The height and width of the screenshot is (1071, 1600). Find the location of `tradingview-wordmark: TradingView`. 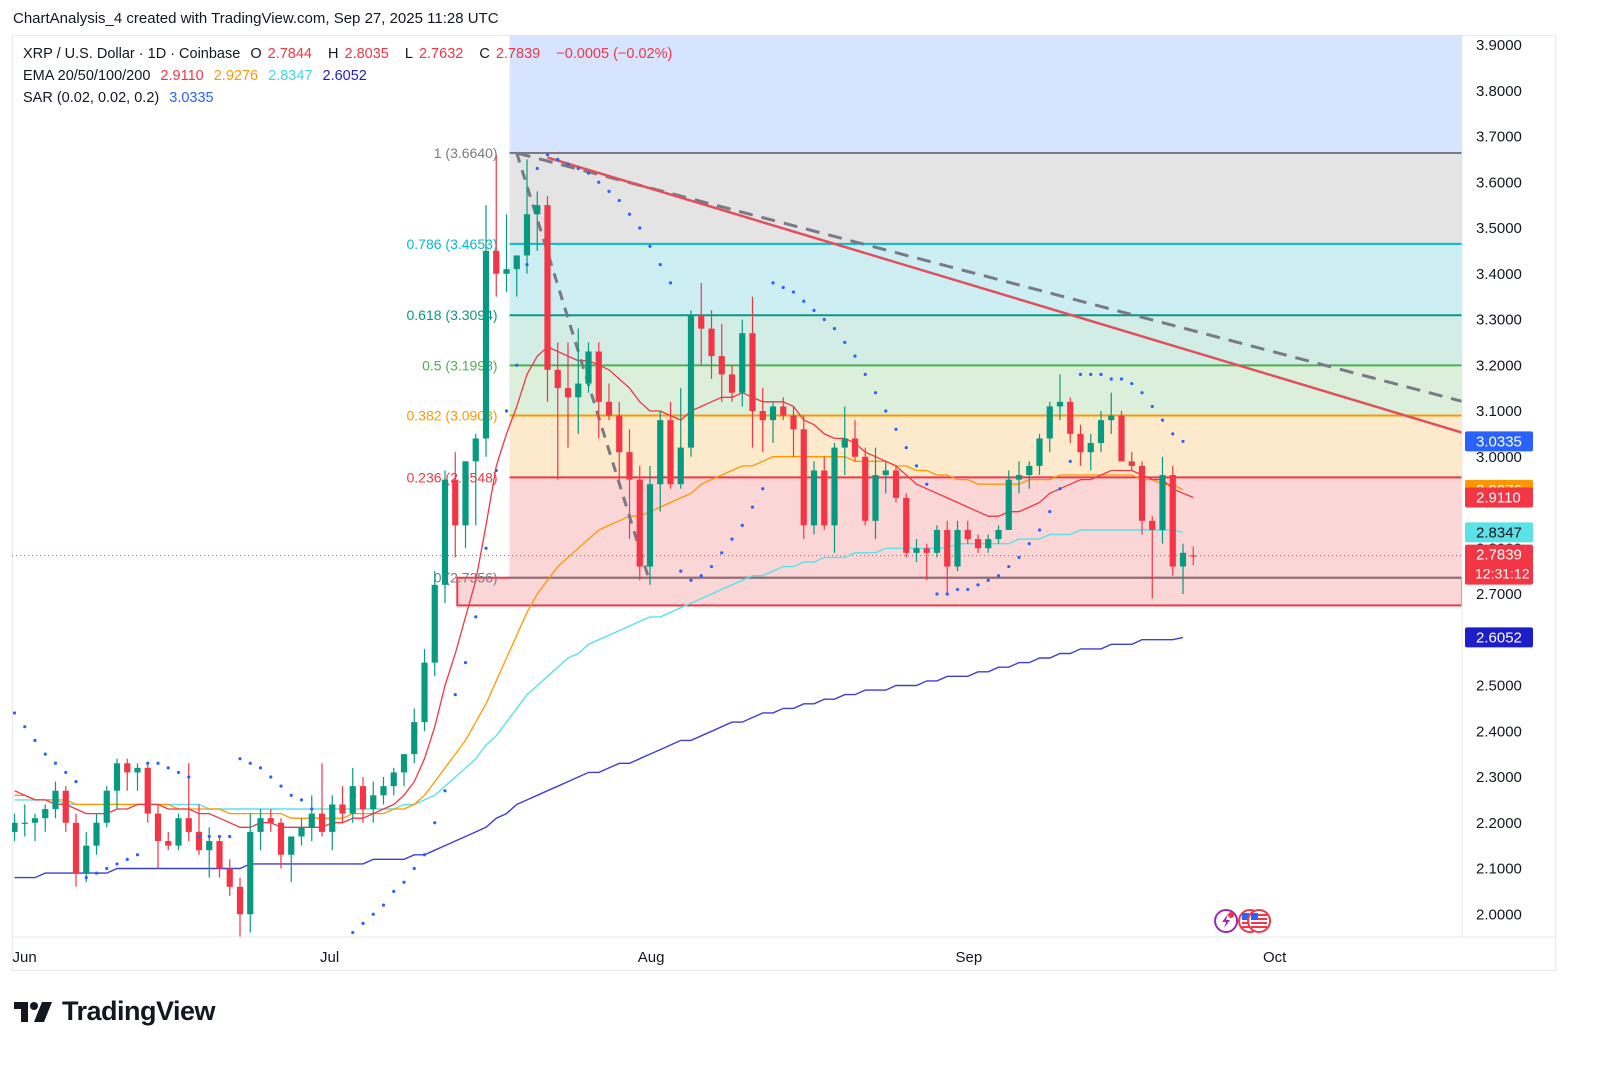

tradingview-wordmark: TradingView is located at coordinates (139, 1011).